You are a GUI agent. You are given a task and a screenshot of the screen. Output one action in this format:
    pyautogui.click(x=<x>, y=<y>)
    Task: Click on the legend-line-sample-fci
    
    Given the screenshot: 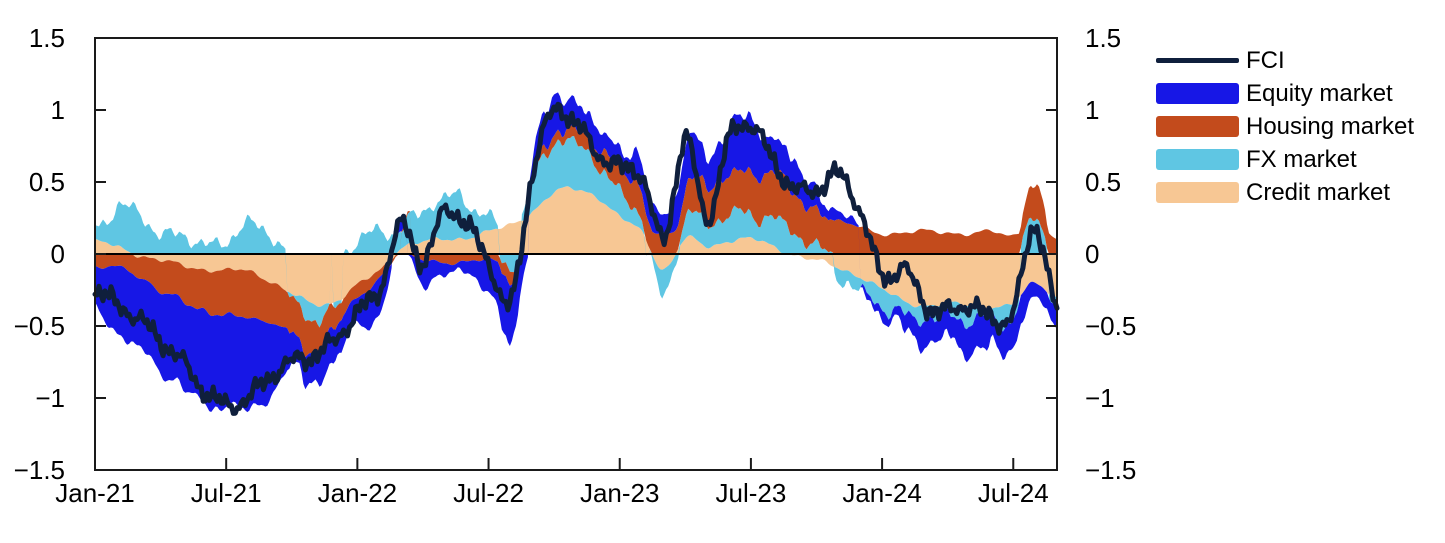 What is the action you would take?
    pyautogui.click(x=1197, y=60)
    